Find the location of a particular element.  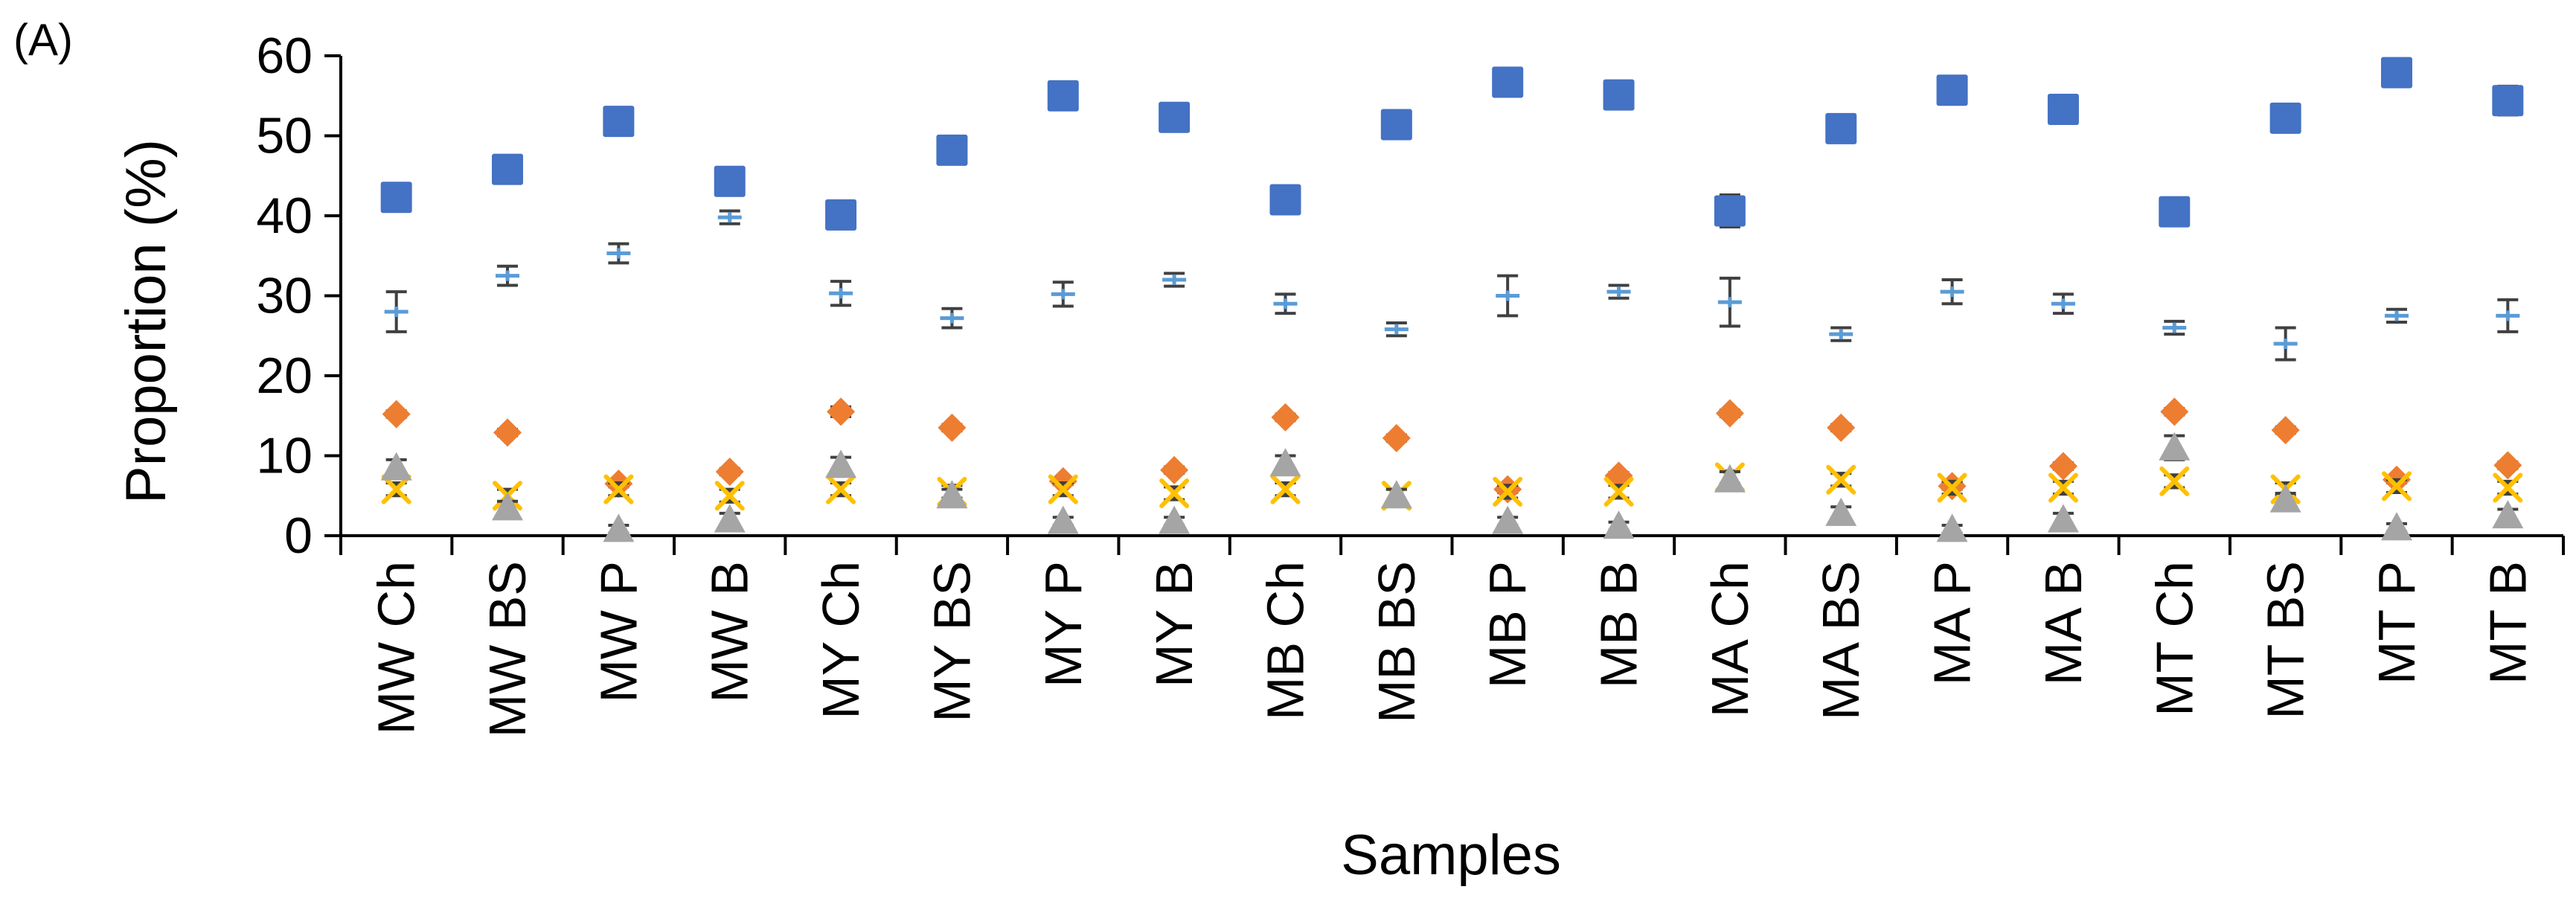

x-category-label: MW B is located at coordinates (730, 632).